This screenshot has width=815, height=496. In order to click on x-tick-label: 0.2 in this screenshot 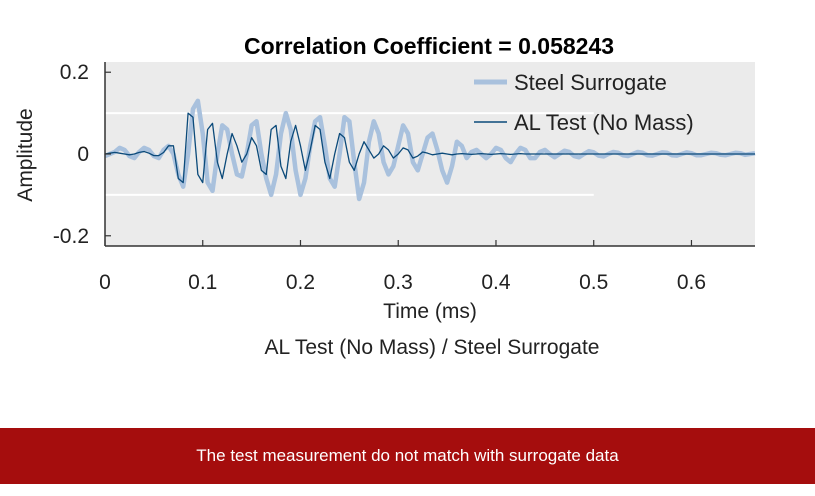, I will do `click(300, 282)`.